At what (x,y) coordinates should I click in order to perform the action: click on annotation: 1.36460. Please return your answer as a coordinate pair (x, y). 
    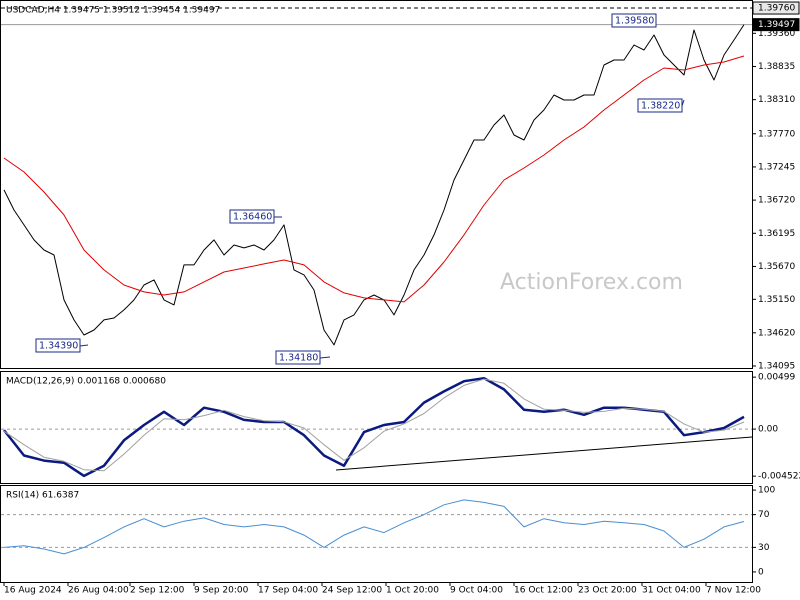
    Looking at the image, I should click on (252, 217).